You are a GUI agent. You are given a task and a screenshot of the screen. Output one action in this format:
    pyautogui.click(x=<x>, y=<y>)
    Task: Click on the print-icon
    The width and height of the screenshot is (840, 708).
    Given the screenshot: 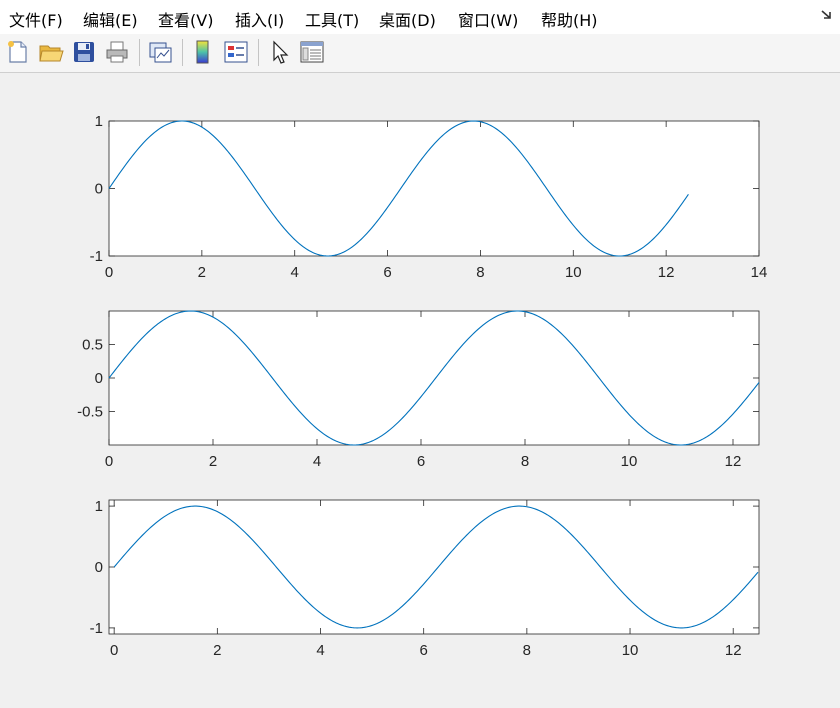 What is the action you would take?
    pyautogui.click(x=117, y=52)
    